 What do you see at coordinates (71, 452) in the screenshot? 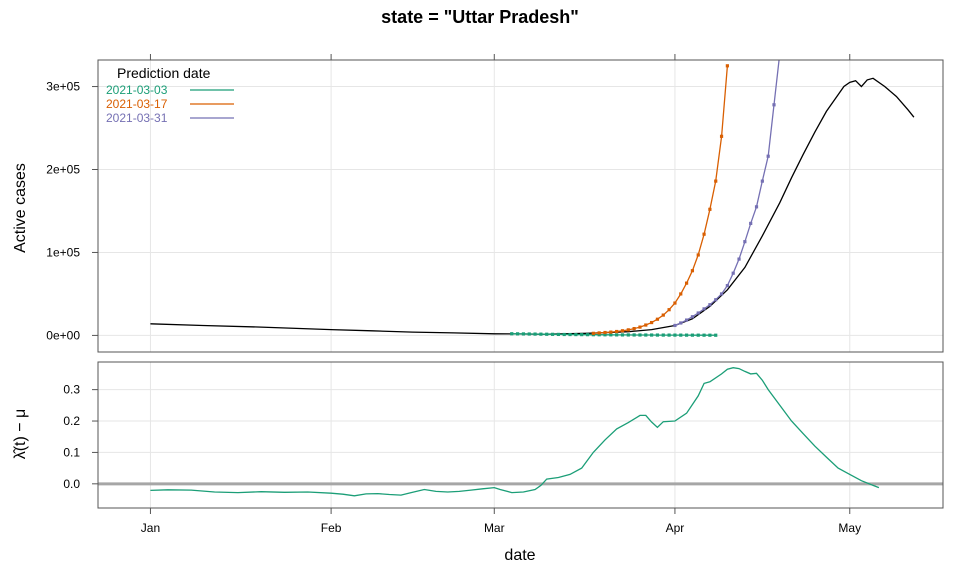
I see `y-tick-label: 0.1` at bounding box center [71, 452].